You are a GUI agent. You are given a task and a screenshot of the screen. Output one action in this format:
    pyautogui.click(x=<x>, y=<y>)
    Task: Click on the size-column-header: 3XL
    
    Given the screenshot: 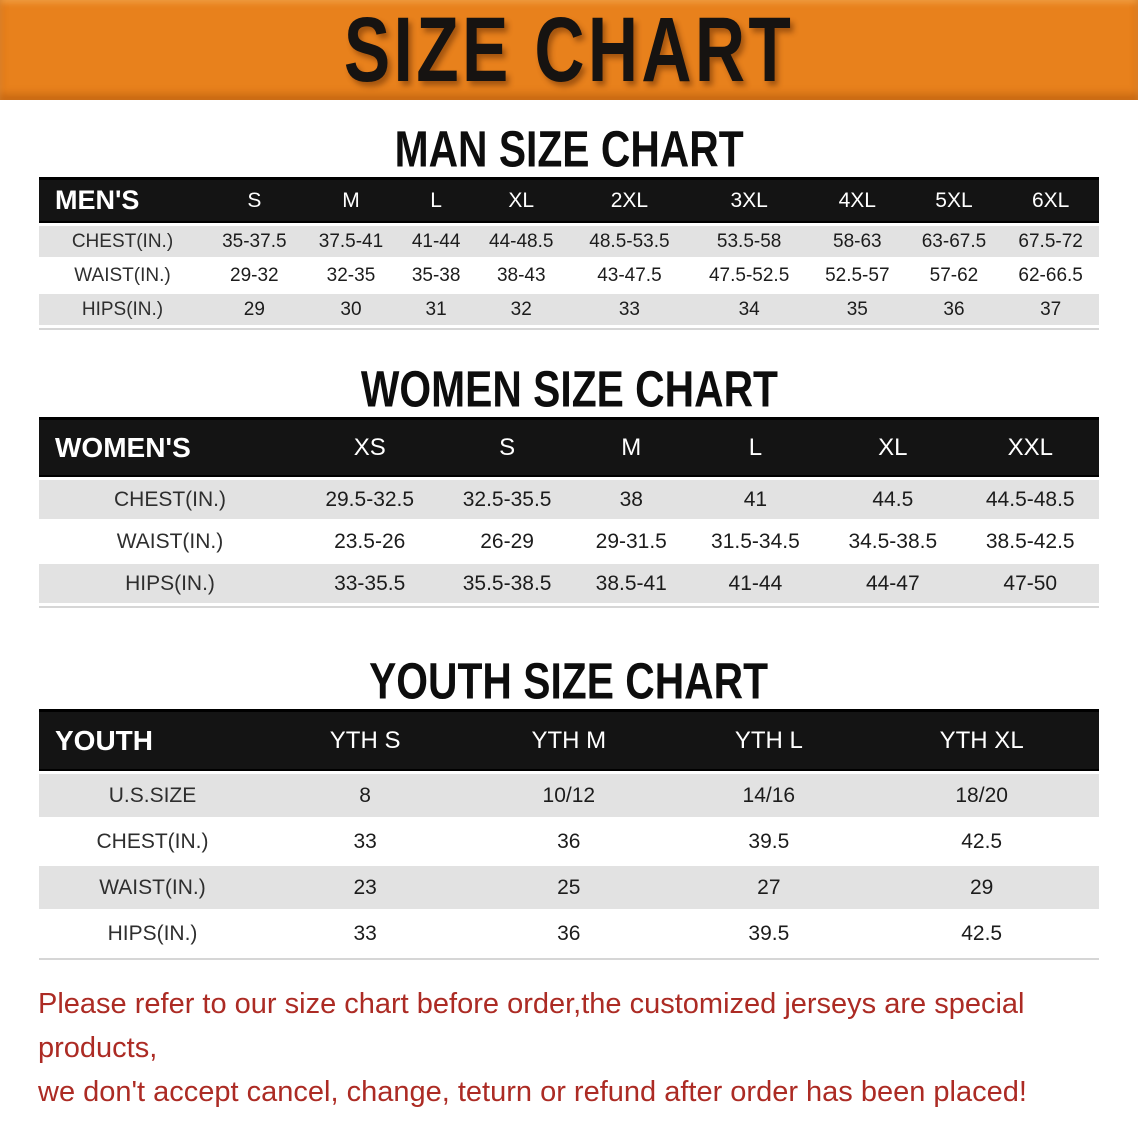 What is the action you would take?
    pyautogui.click(x=749, y=200)
    